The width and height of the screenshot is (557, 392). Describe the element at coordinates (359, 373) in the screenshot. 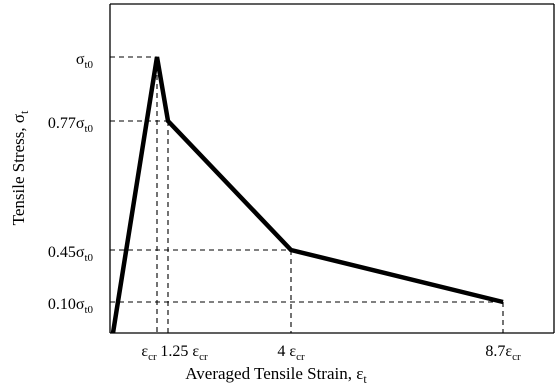

I see `x-axis-title-symbol: ε` at that location.